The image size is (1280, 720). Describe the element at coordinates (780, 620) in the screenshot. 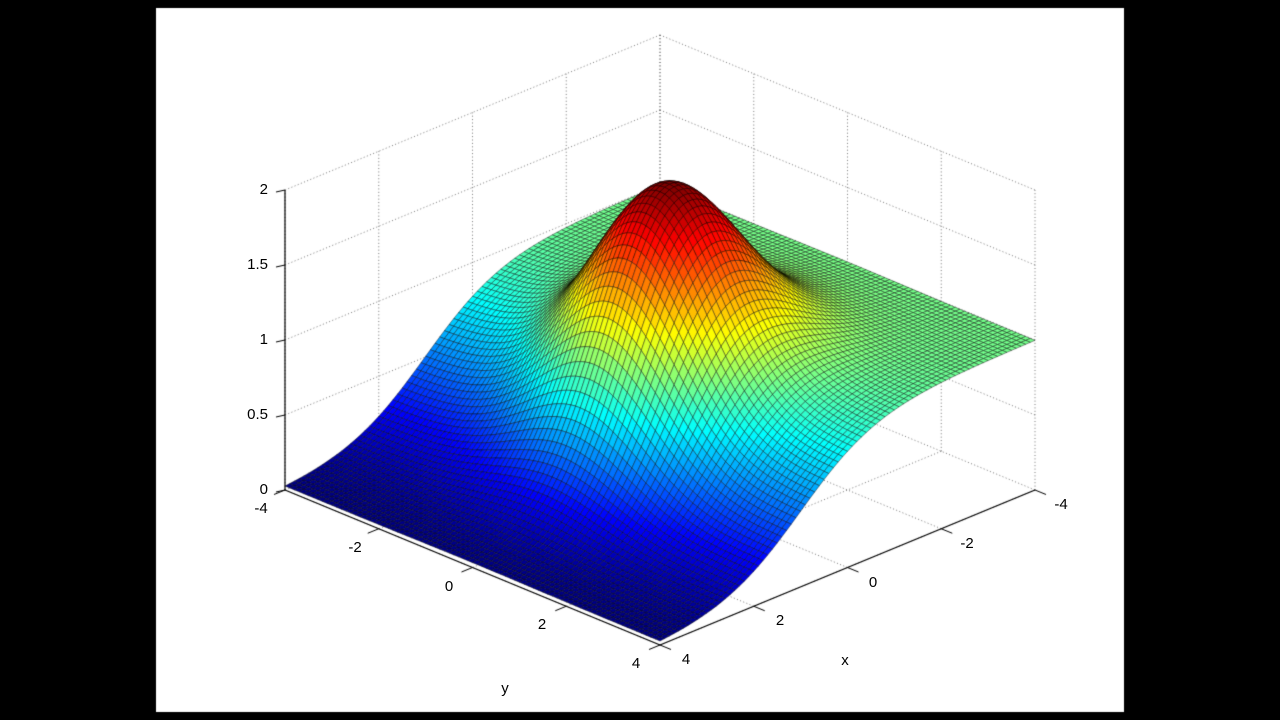

I see `x-tick-label: 2` at that location.